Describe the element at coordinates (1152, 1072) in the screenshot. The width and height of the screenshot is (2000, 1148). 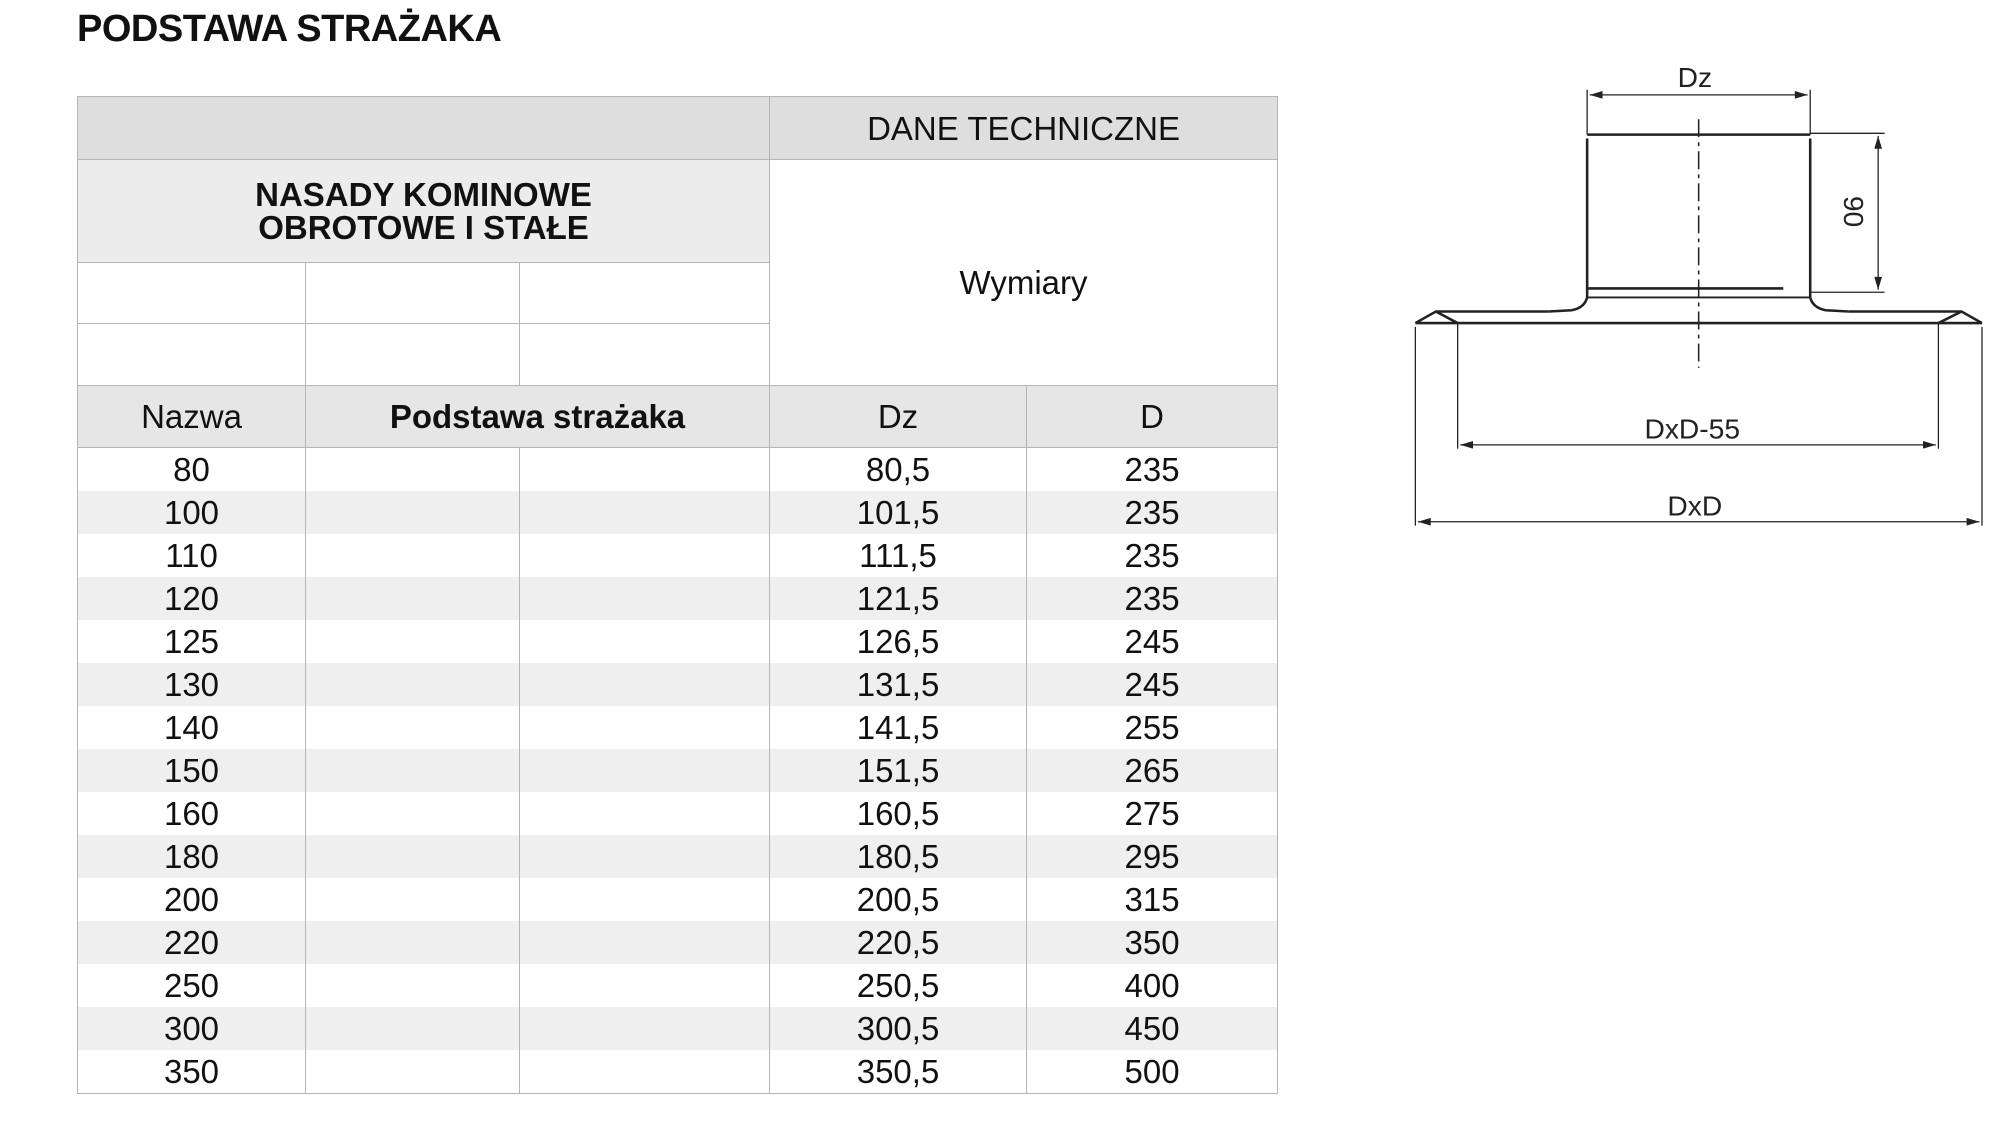
I see `cell-d: 500` at that location.